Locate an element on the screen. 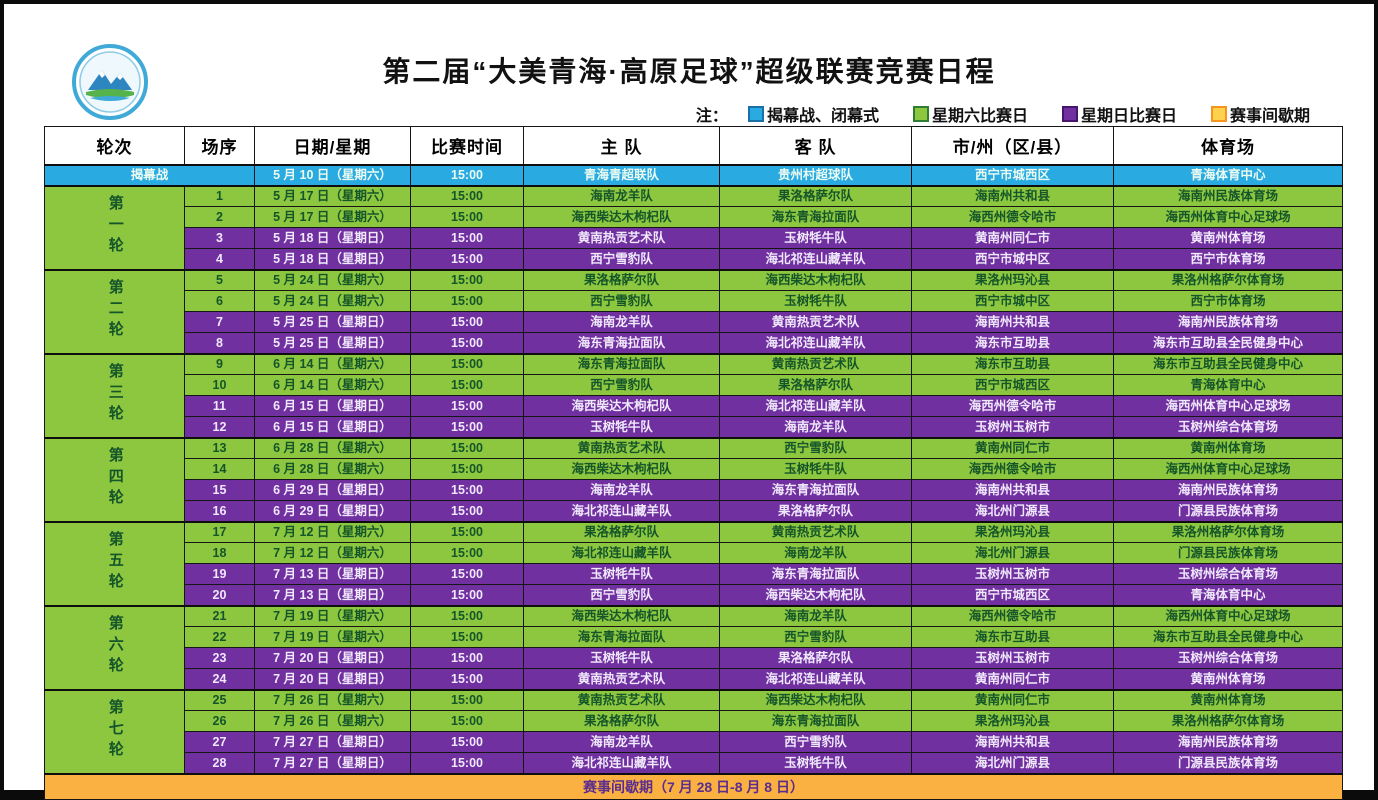 The width and height of the screenshot is (1378, 800). location-cell: 西宁市城西区 is located at coordinates (1012, 385).